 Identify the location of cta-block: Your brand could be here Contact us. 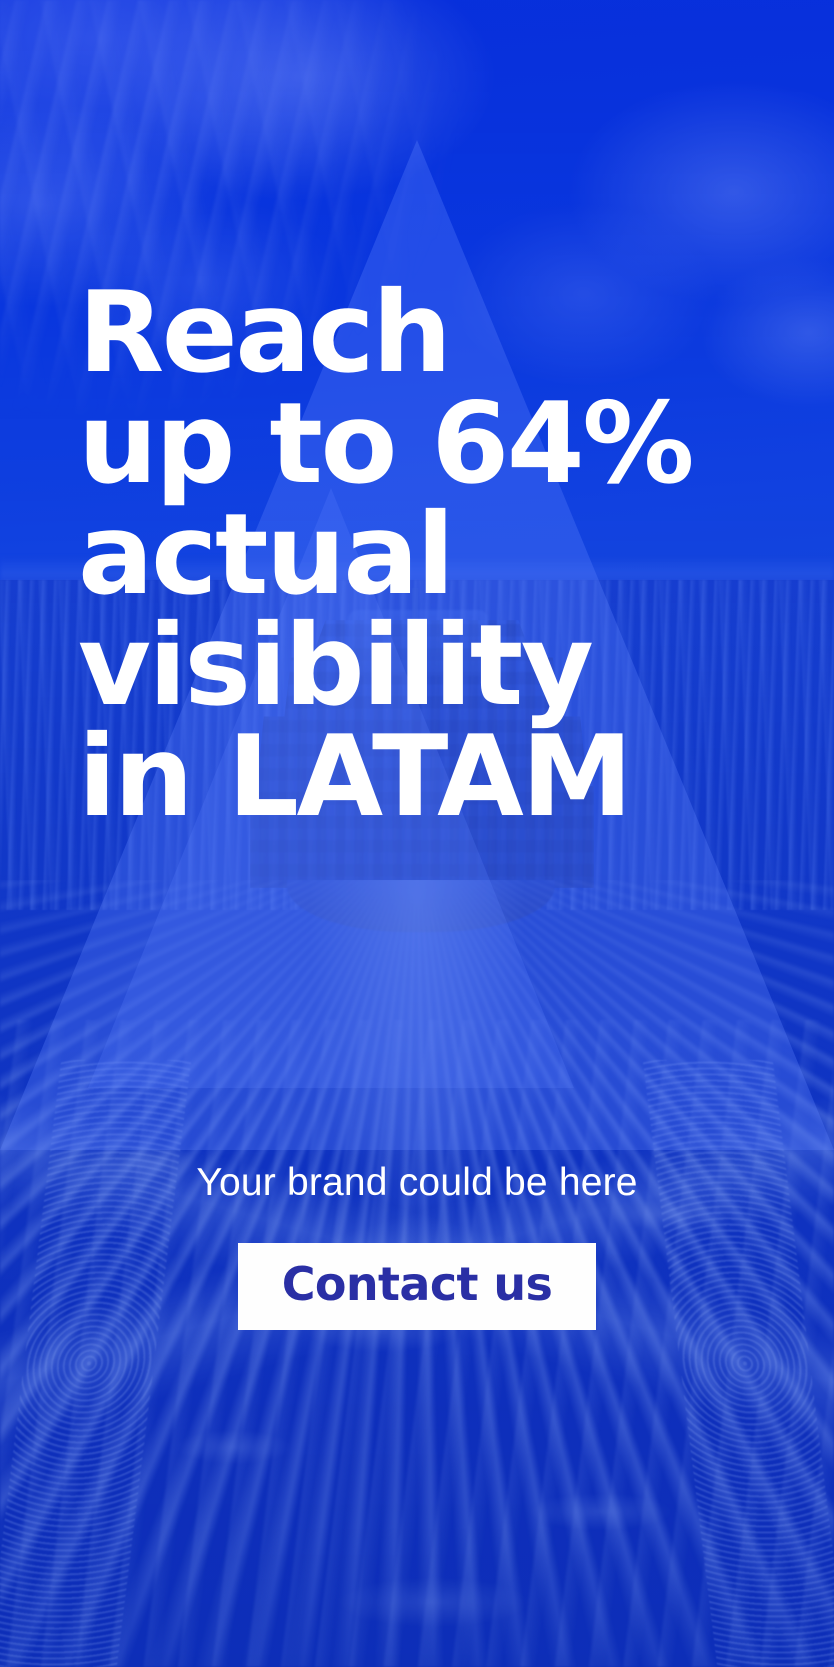
(417, 1246).